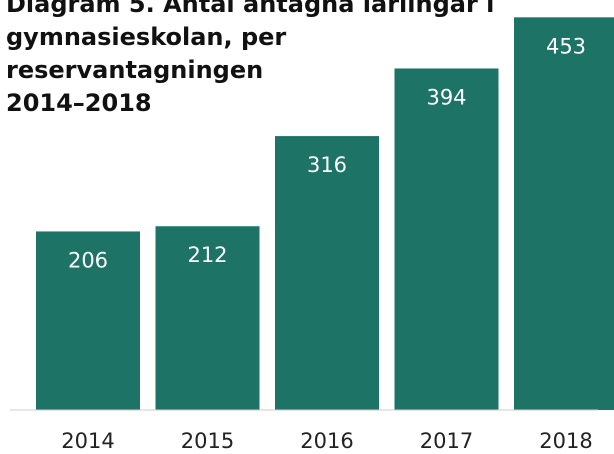 Image resolution: width=614 pixels, height=454 pixels. I want to click on value-label: 206, so click(88, 260).